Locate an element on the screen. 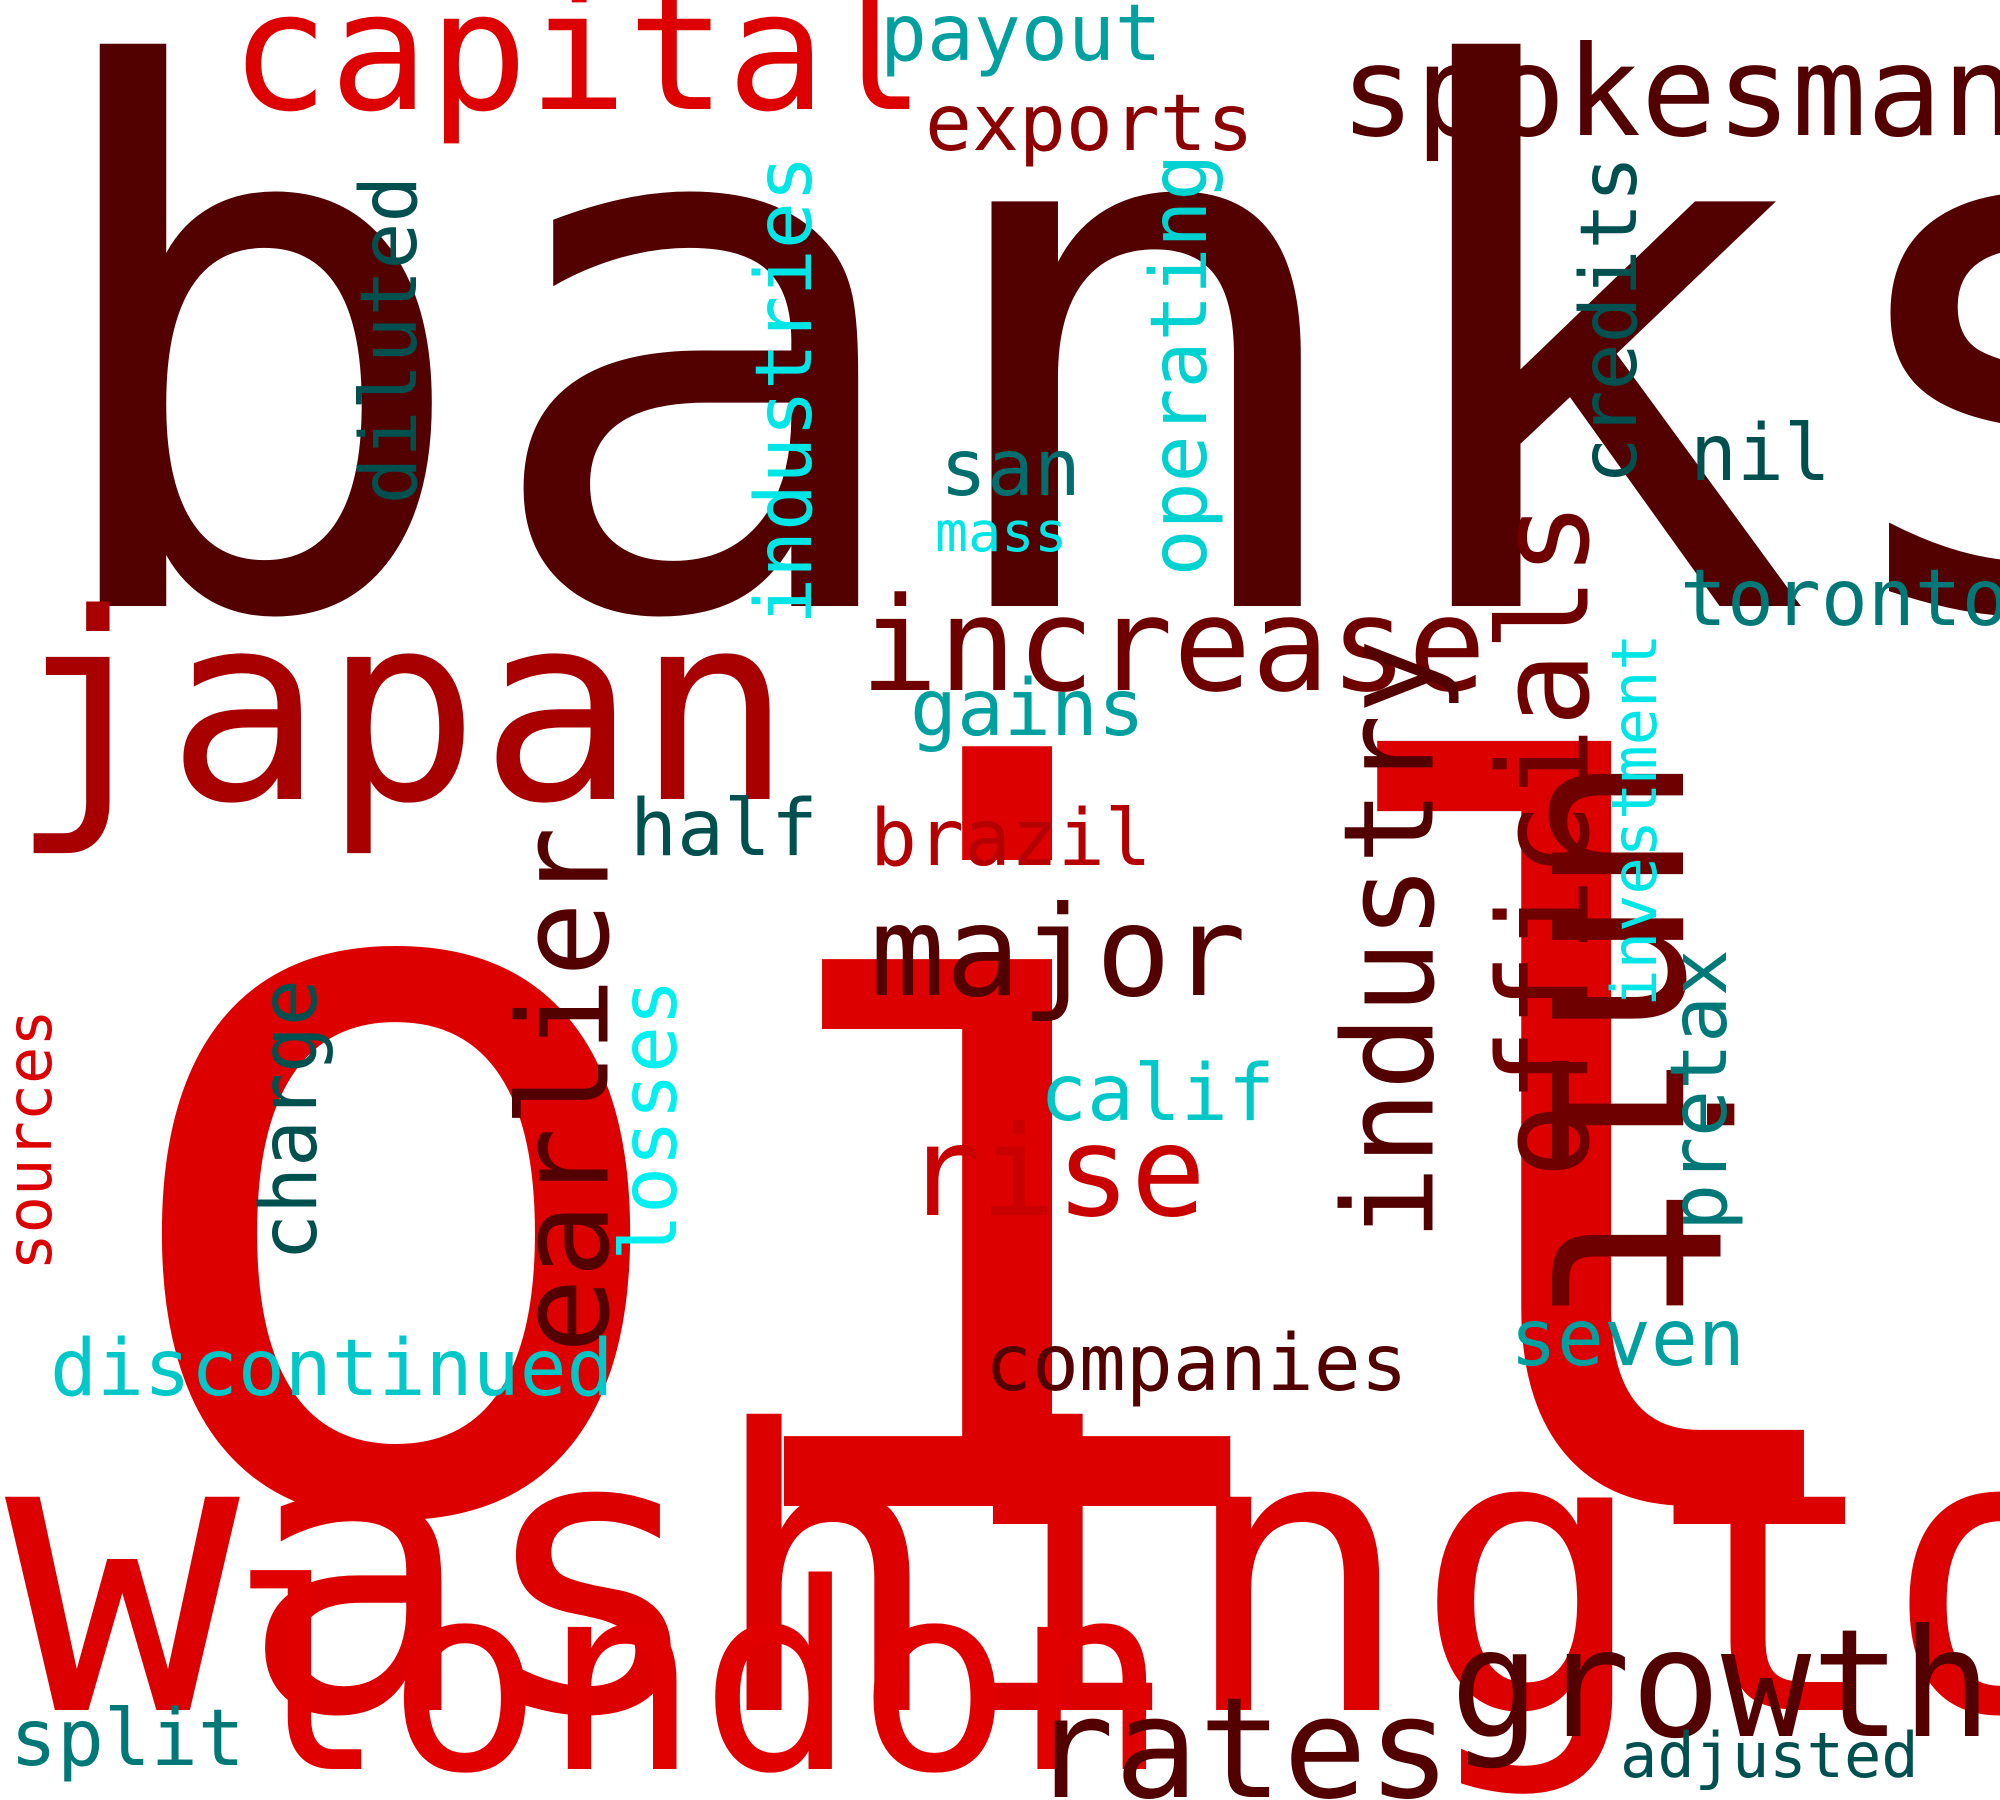 This screenshot has width=2000, height=1800. word-toronto: toronto is located at coordinates (1840, 599).